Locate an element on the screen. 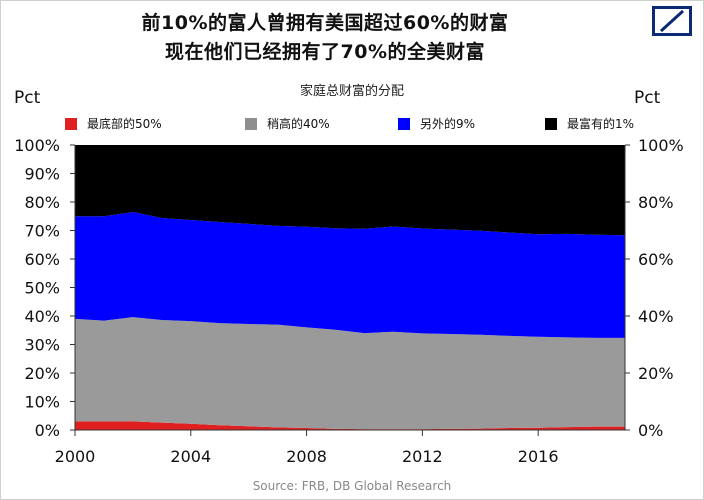 This screenshot has height=500, width=704. y-tick-left: 0% is located at coordinates (47, 430).